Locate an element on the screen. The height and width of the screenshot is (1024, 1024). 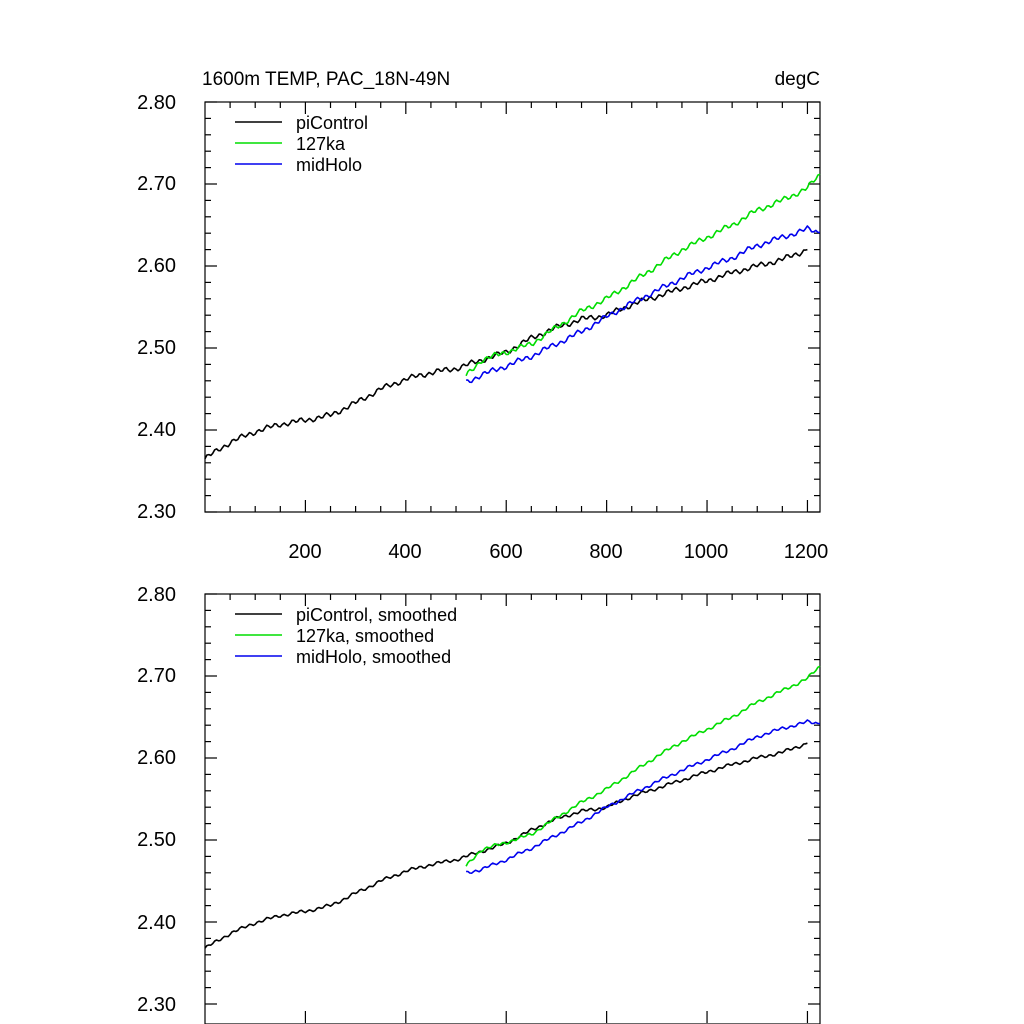
series-line-picontrol-smoothed is located at coordinates (506, 845).